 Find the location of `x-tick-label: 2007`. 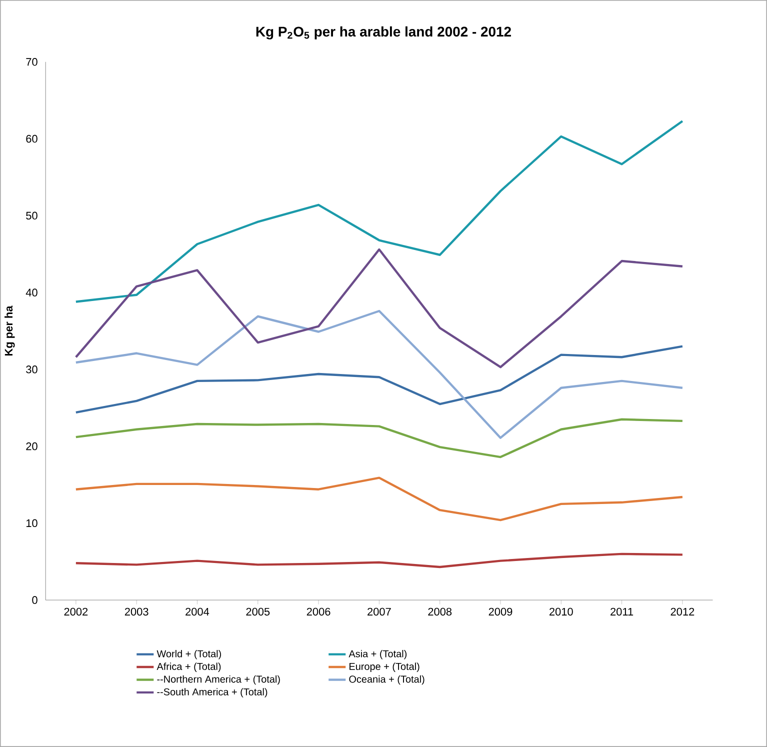

x-tick-label: 2007 is located at coordinates (379, 612).